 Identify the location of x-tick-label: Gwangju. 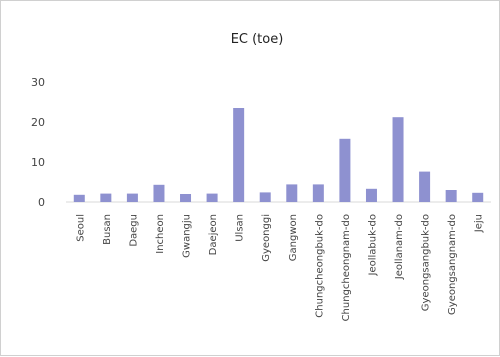
(187, 236).